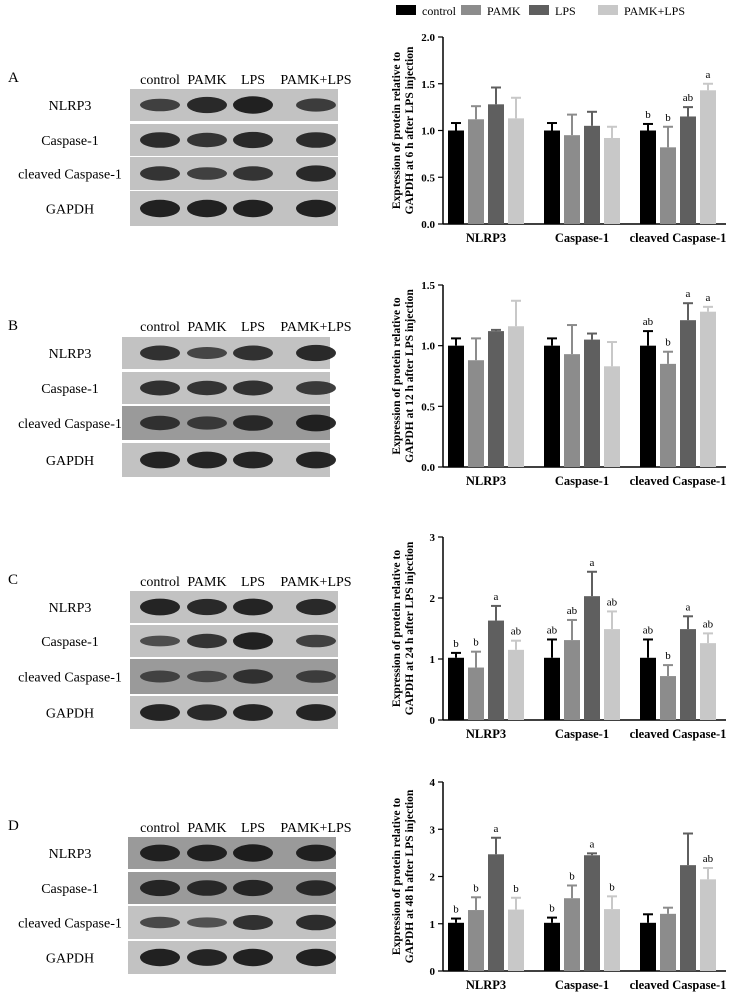  What do you see at coordinates (410, 376) in the screenshot?
I see `y-axis-label-line: GAPDH at 12 h after LPS injection` at bounding box center [410, 376].